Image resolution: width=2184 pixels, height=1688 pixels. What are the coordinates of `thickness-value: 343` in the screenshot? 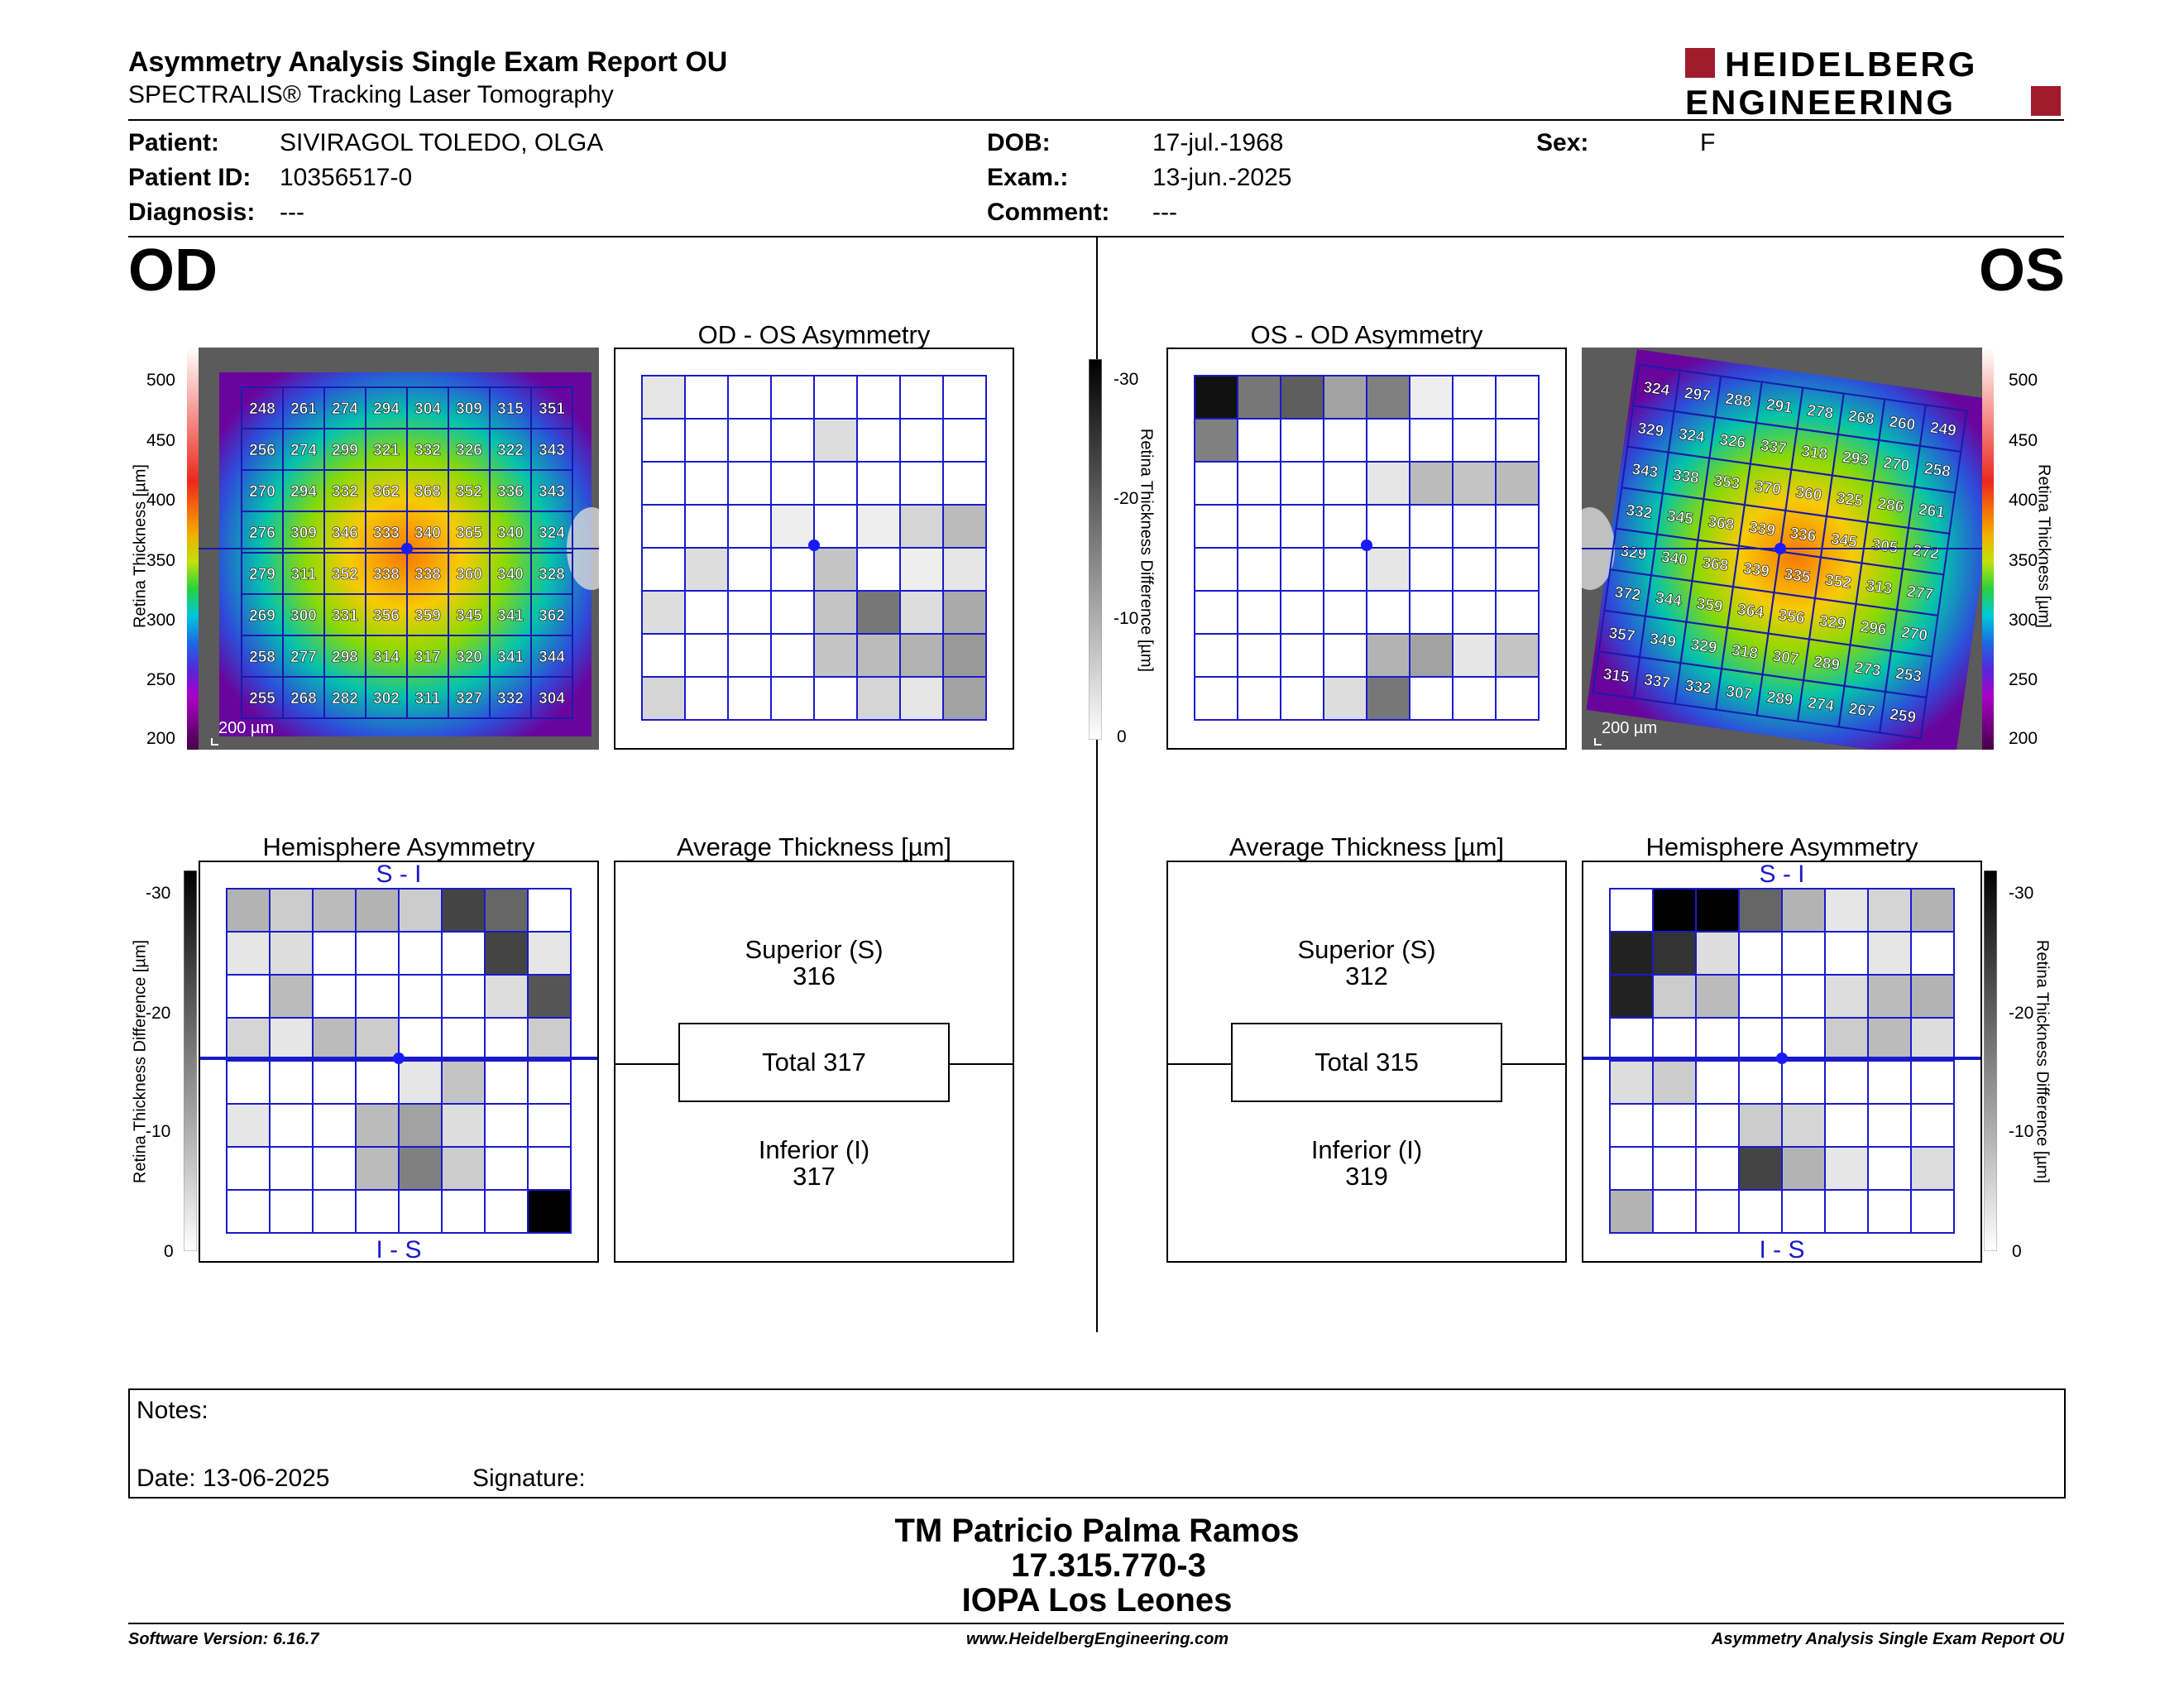 It's located at (1645, 471).